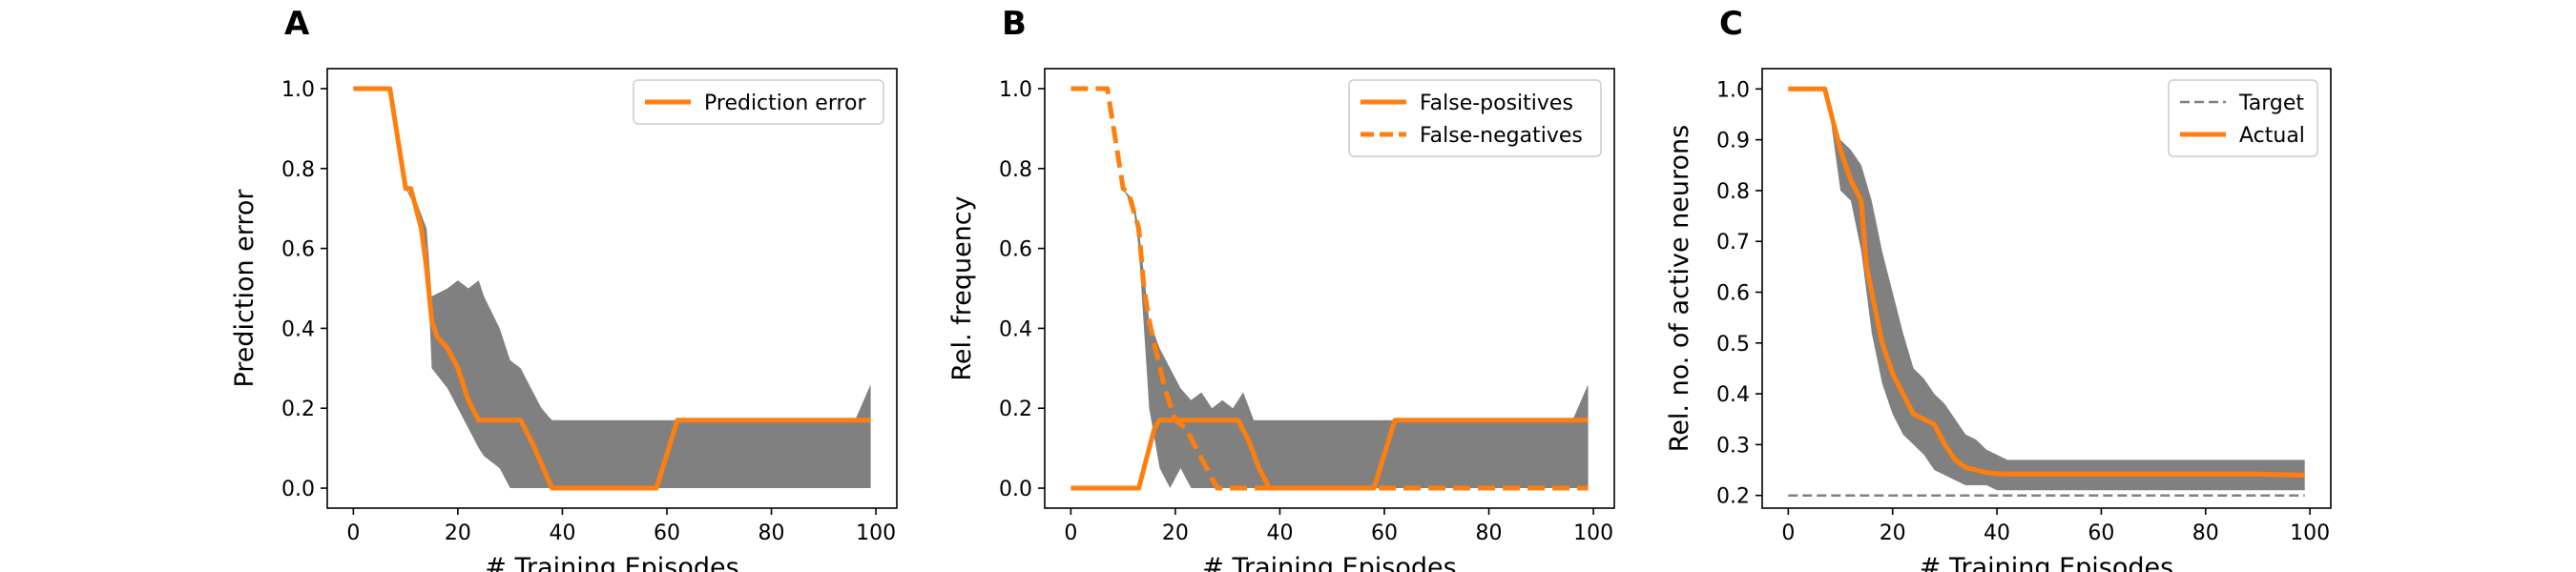 This screenshot has width=2576, height=572. I want to click on panel-c-spread-band, so click(2046, 290).